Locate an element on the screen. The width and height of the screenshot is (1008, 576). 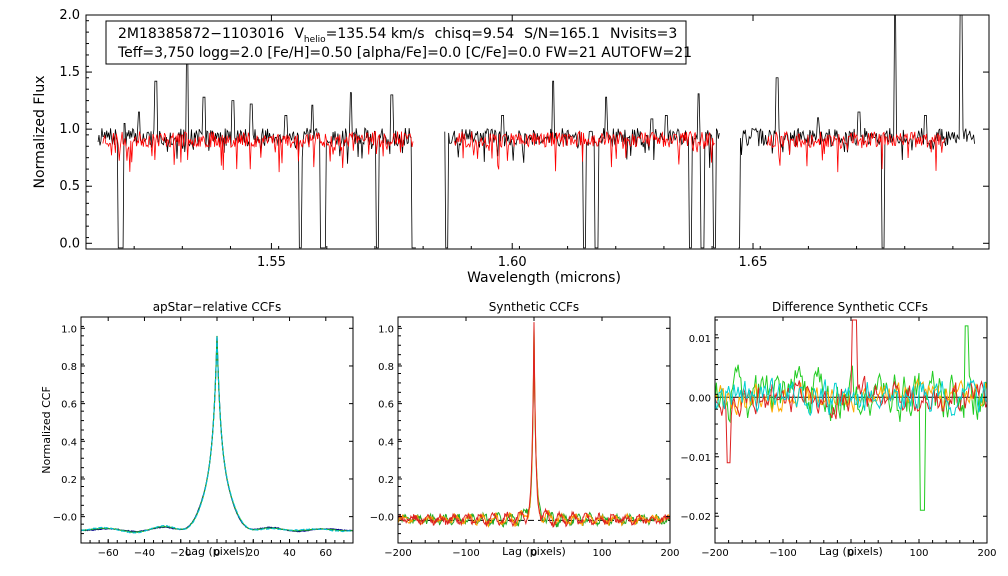
ccf-difference-frame is located at coordinates (851, 430).